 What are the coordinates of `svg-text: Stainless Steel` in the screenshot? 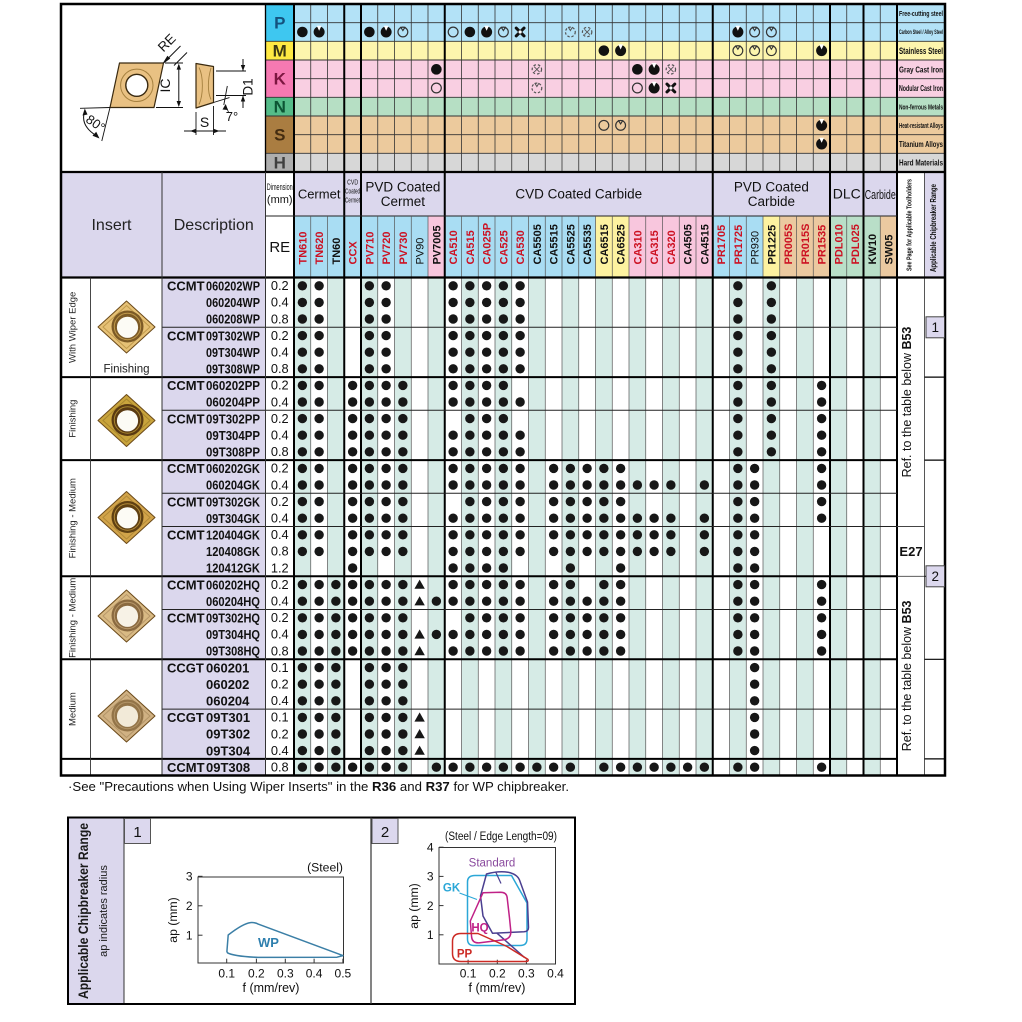 It's located at (921, 51).